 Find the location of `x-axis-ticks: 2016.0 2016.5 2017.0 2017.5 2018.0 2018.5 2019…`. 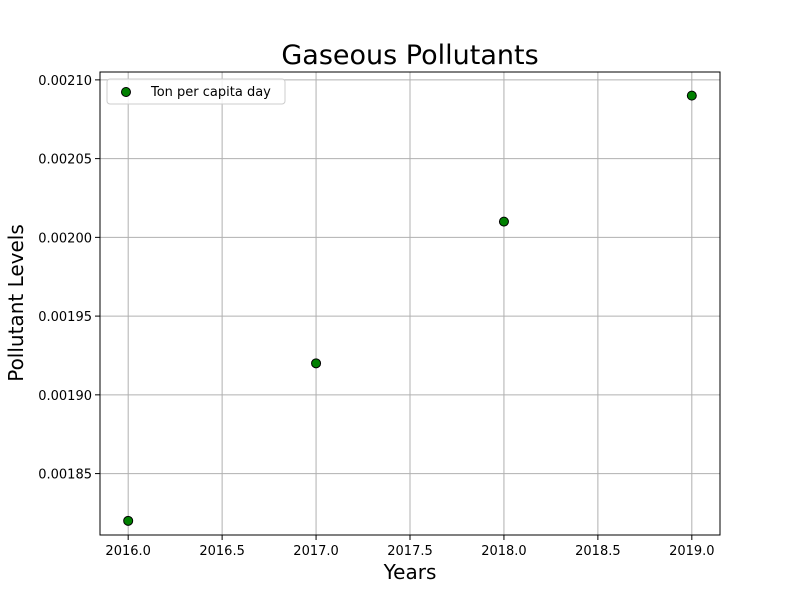

x-axis-ticks: 2016.0 2016.5 2017.0 2017.5 2018.0 2018.5 2019… is located at coordinates (410, 547).